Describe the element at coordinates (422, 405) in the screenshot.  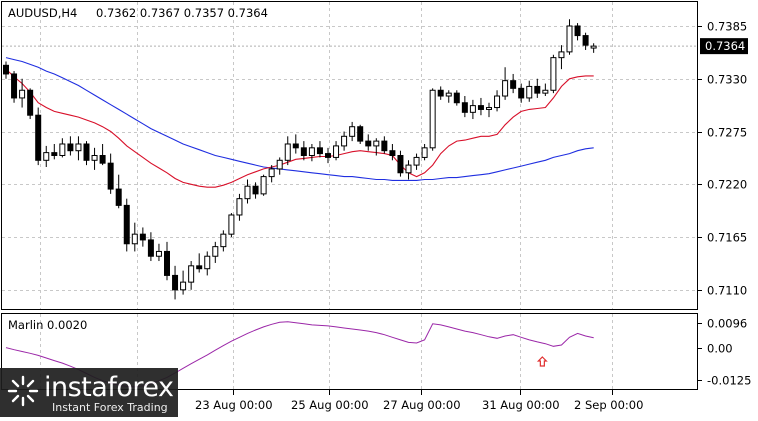
I see `time-tick-label: 27 Aug 00:00` at that location.